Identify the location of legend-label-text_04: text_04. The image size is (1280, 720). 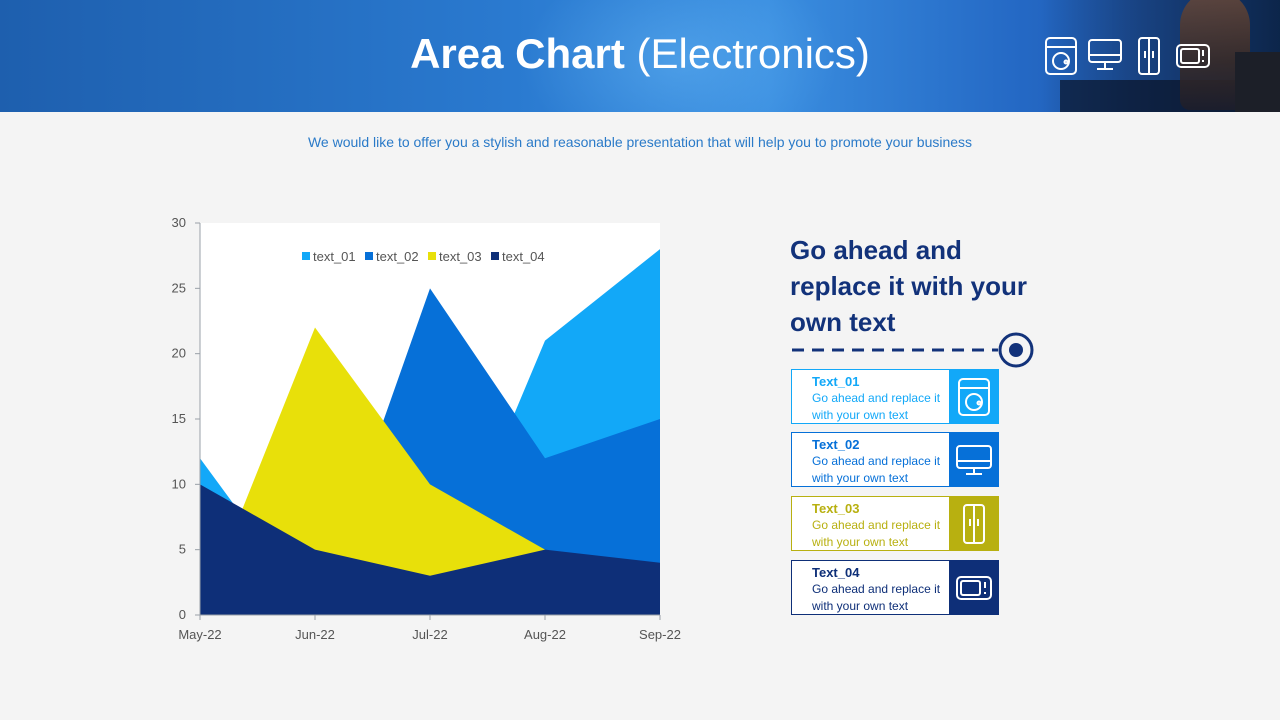
(523, 256).